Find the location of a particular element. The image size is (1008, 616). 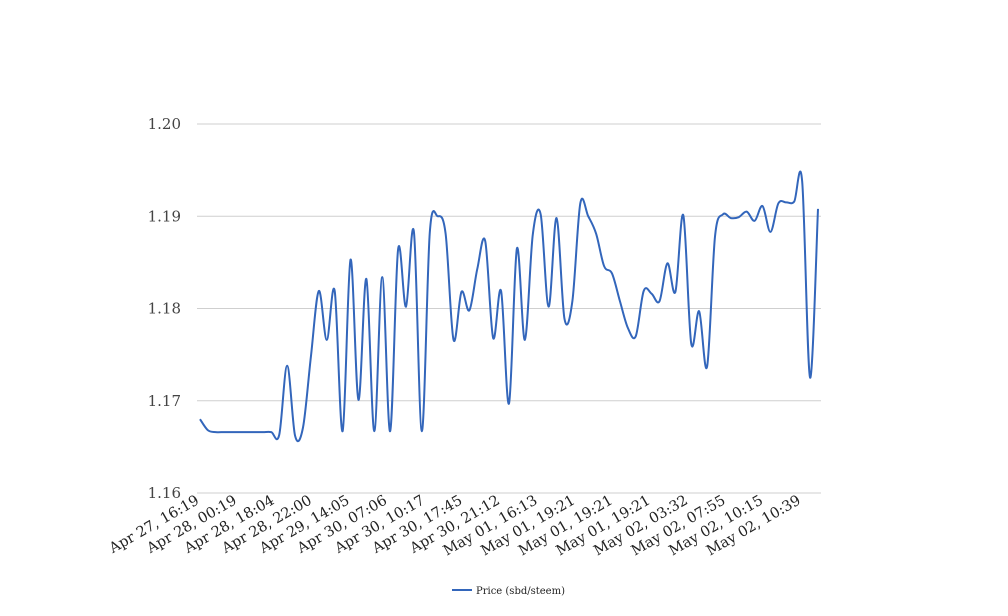

legend-label-price: Price (sbd/steem) is located at coordinates (520, 591).